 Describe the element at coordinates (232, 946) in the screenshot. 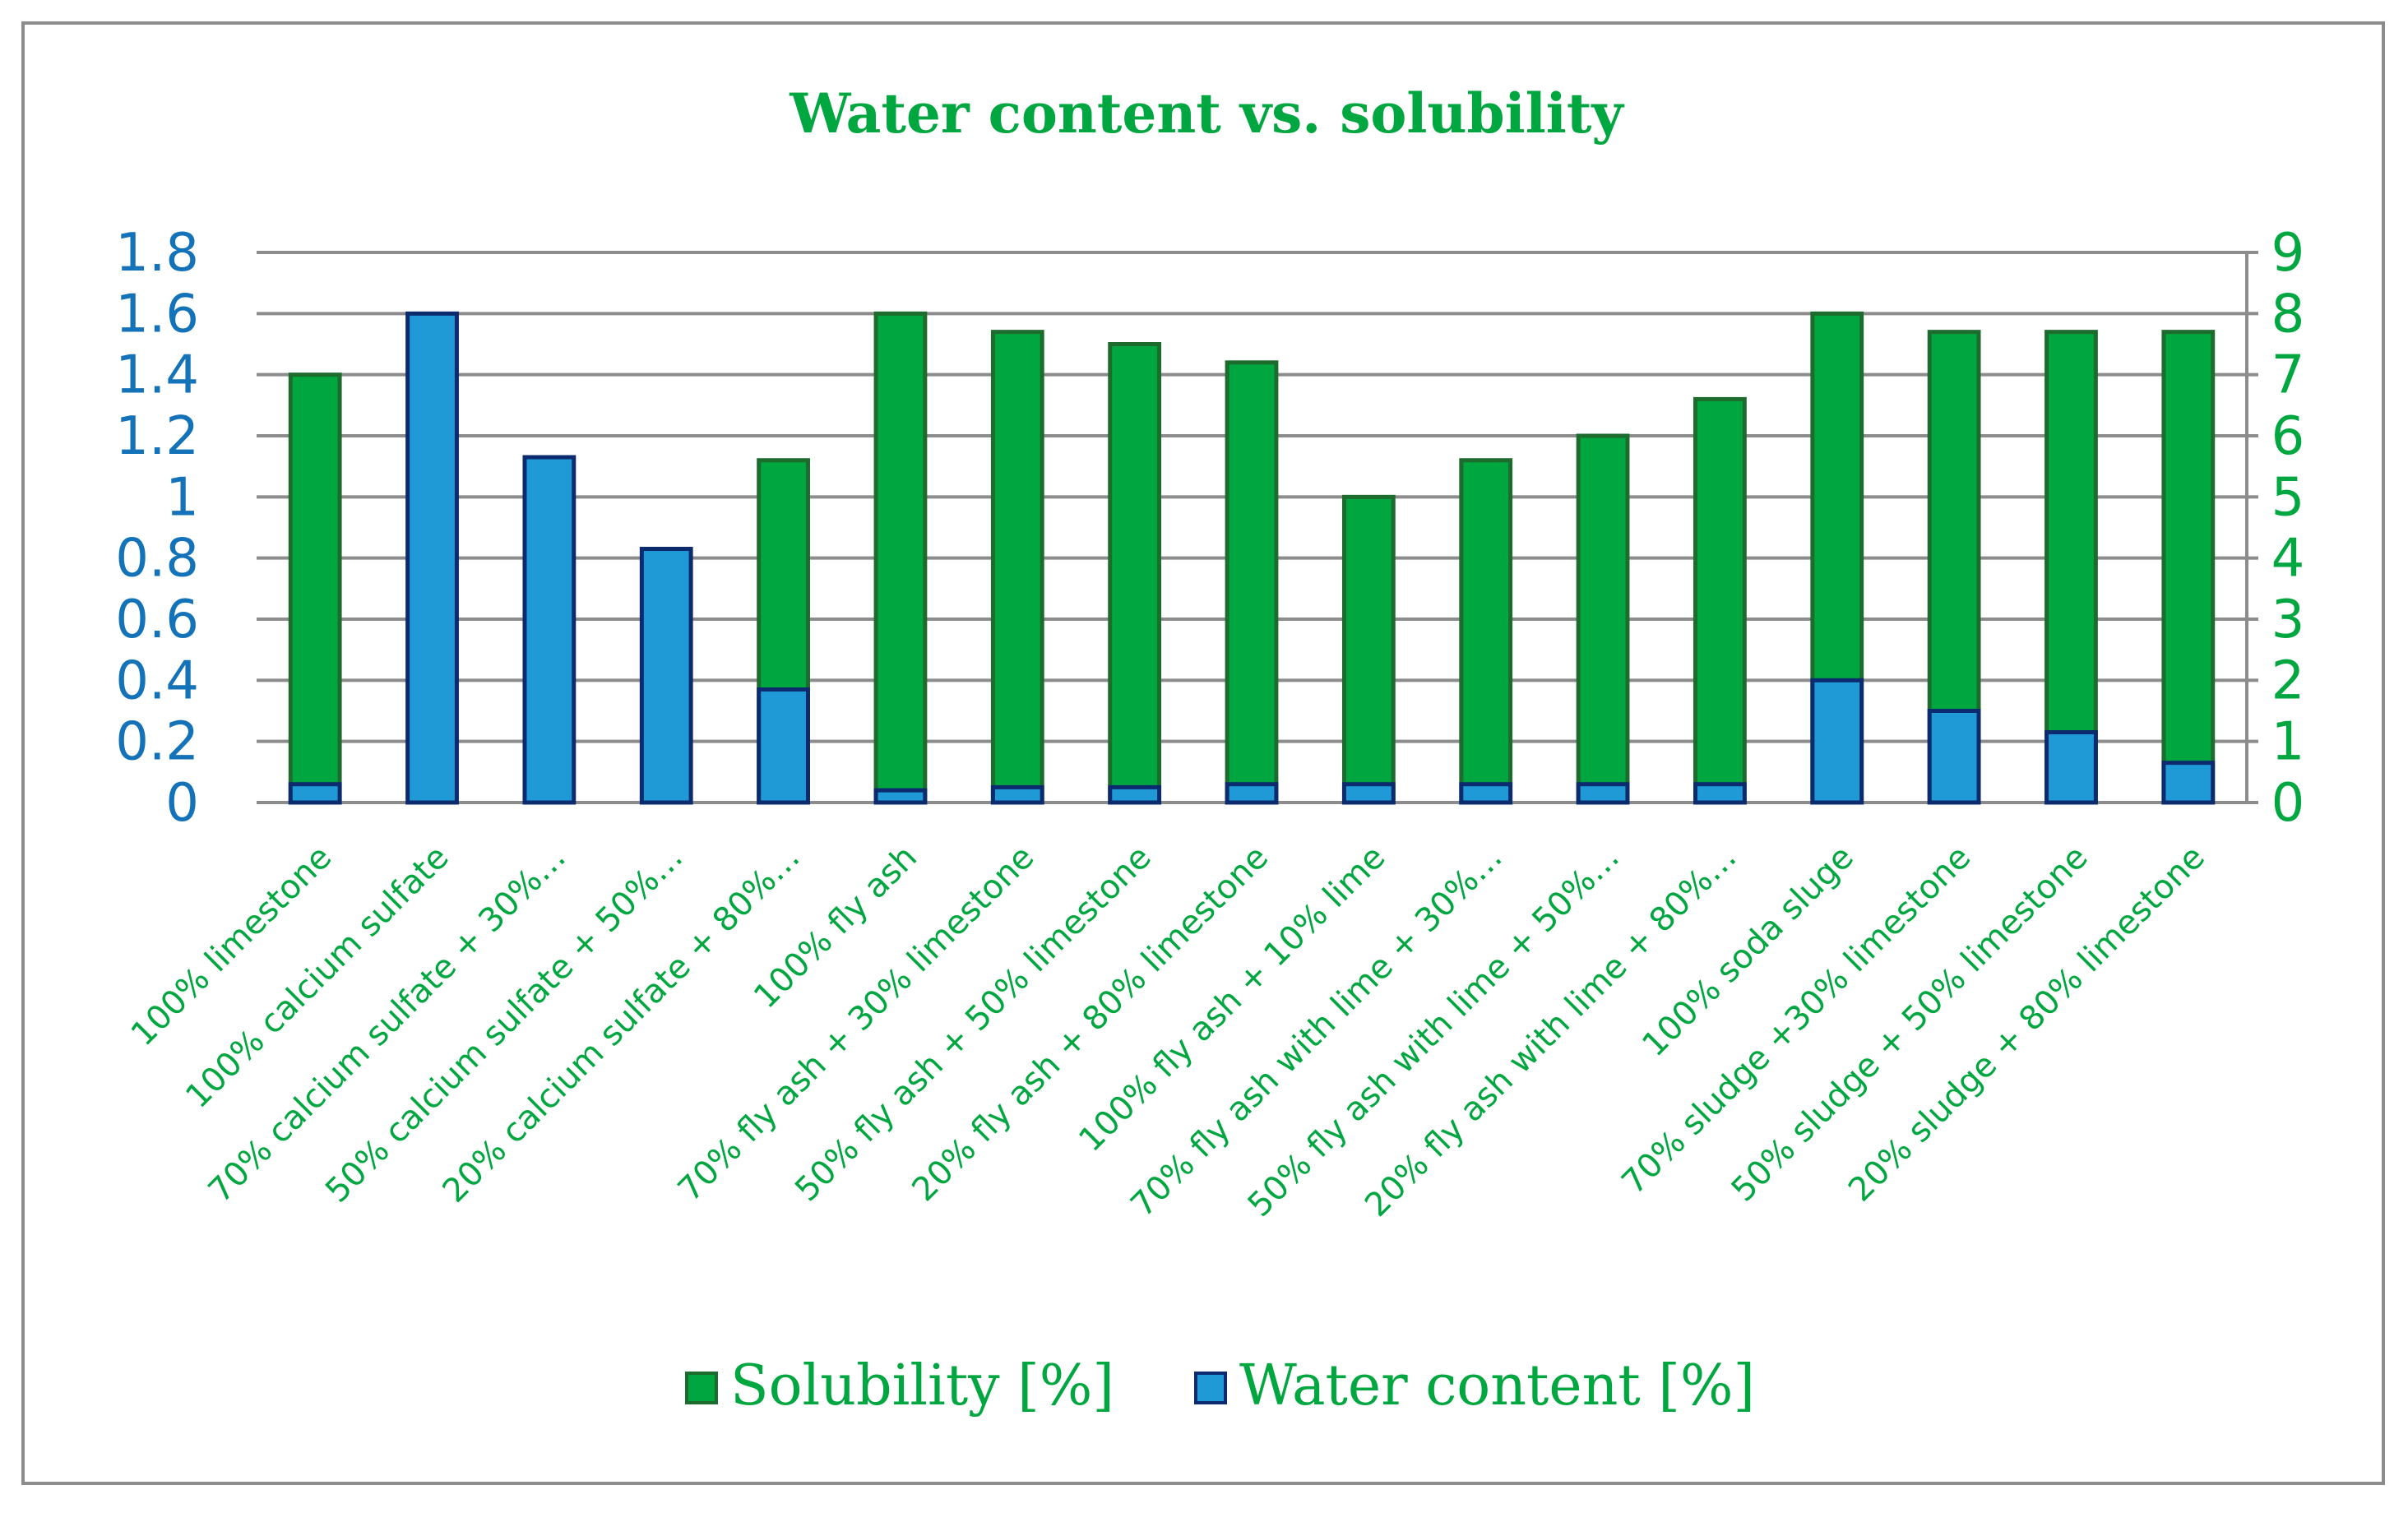

I see `category-label: 100% limestone` at that location.